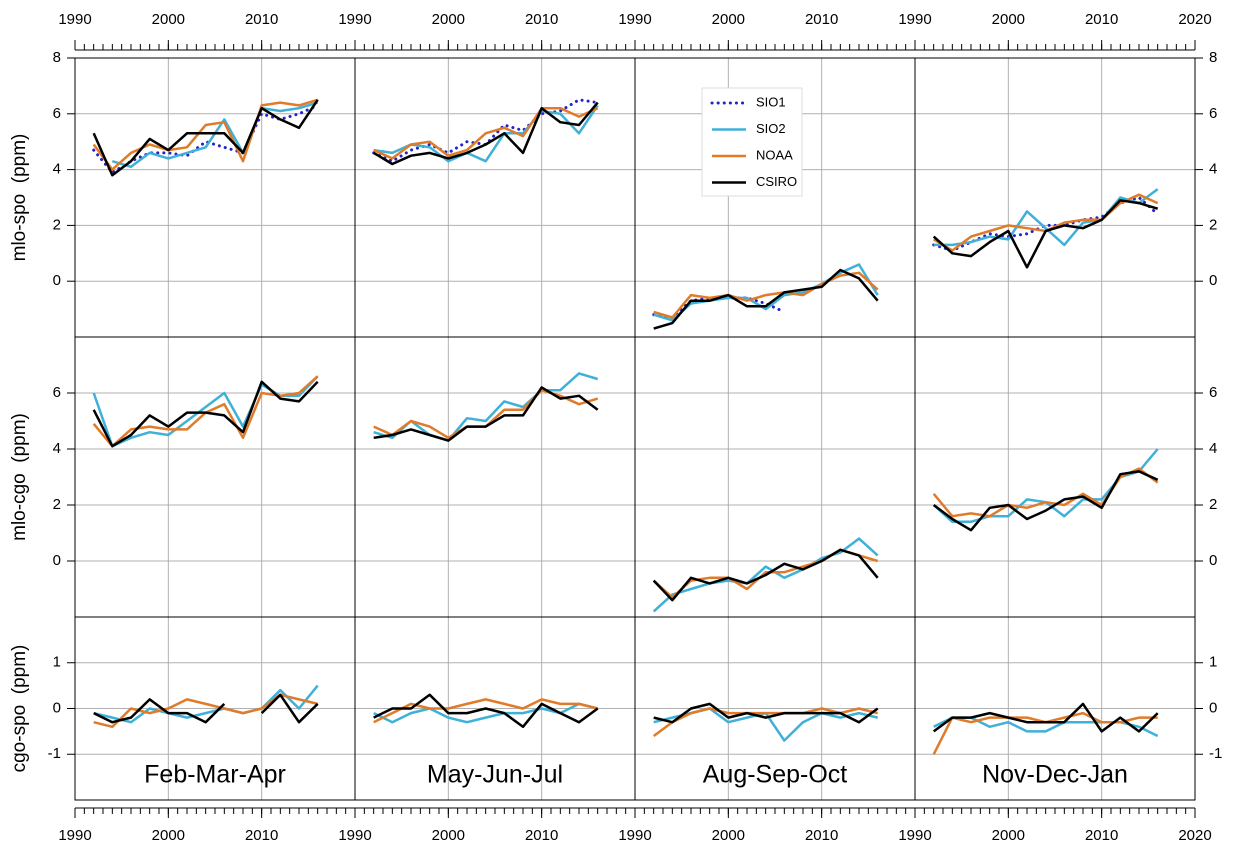 The width and height of the screenshot is (1247, 860). Describe the element at coordinates (19, 709) in the screenshot. I see `y-axis-label: cgo-spo (ppm)` at that location.